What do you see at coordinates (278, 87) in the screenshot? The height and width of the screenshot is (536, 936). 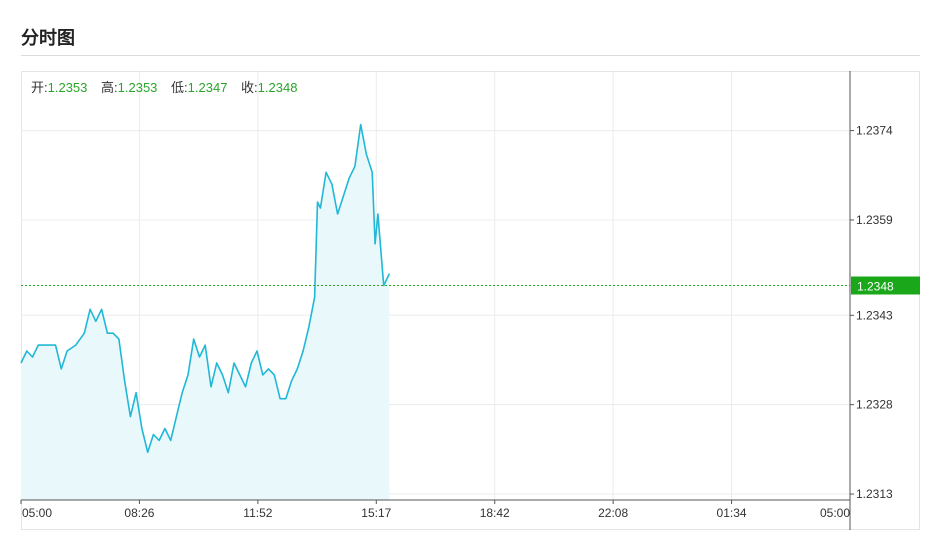 I see `close-value: 1.2348` at bounding box center [278, 87].